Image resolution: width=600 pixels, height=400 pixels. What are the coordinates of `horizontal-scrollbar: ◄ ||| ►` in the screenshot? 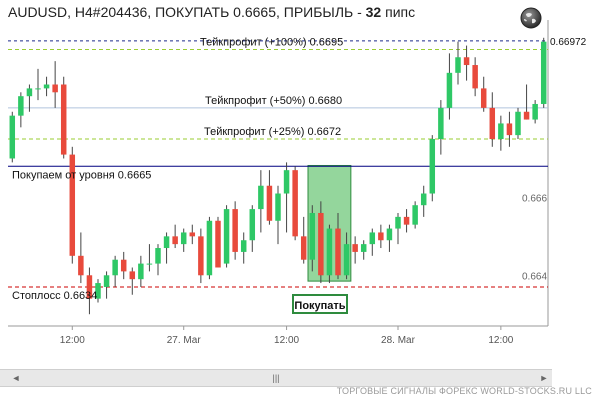 It's located at (276, 378).